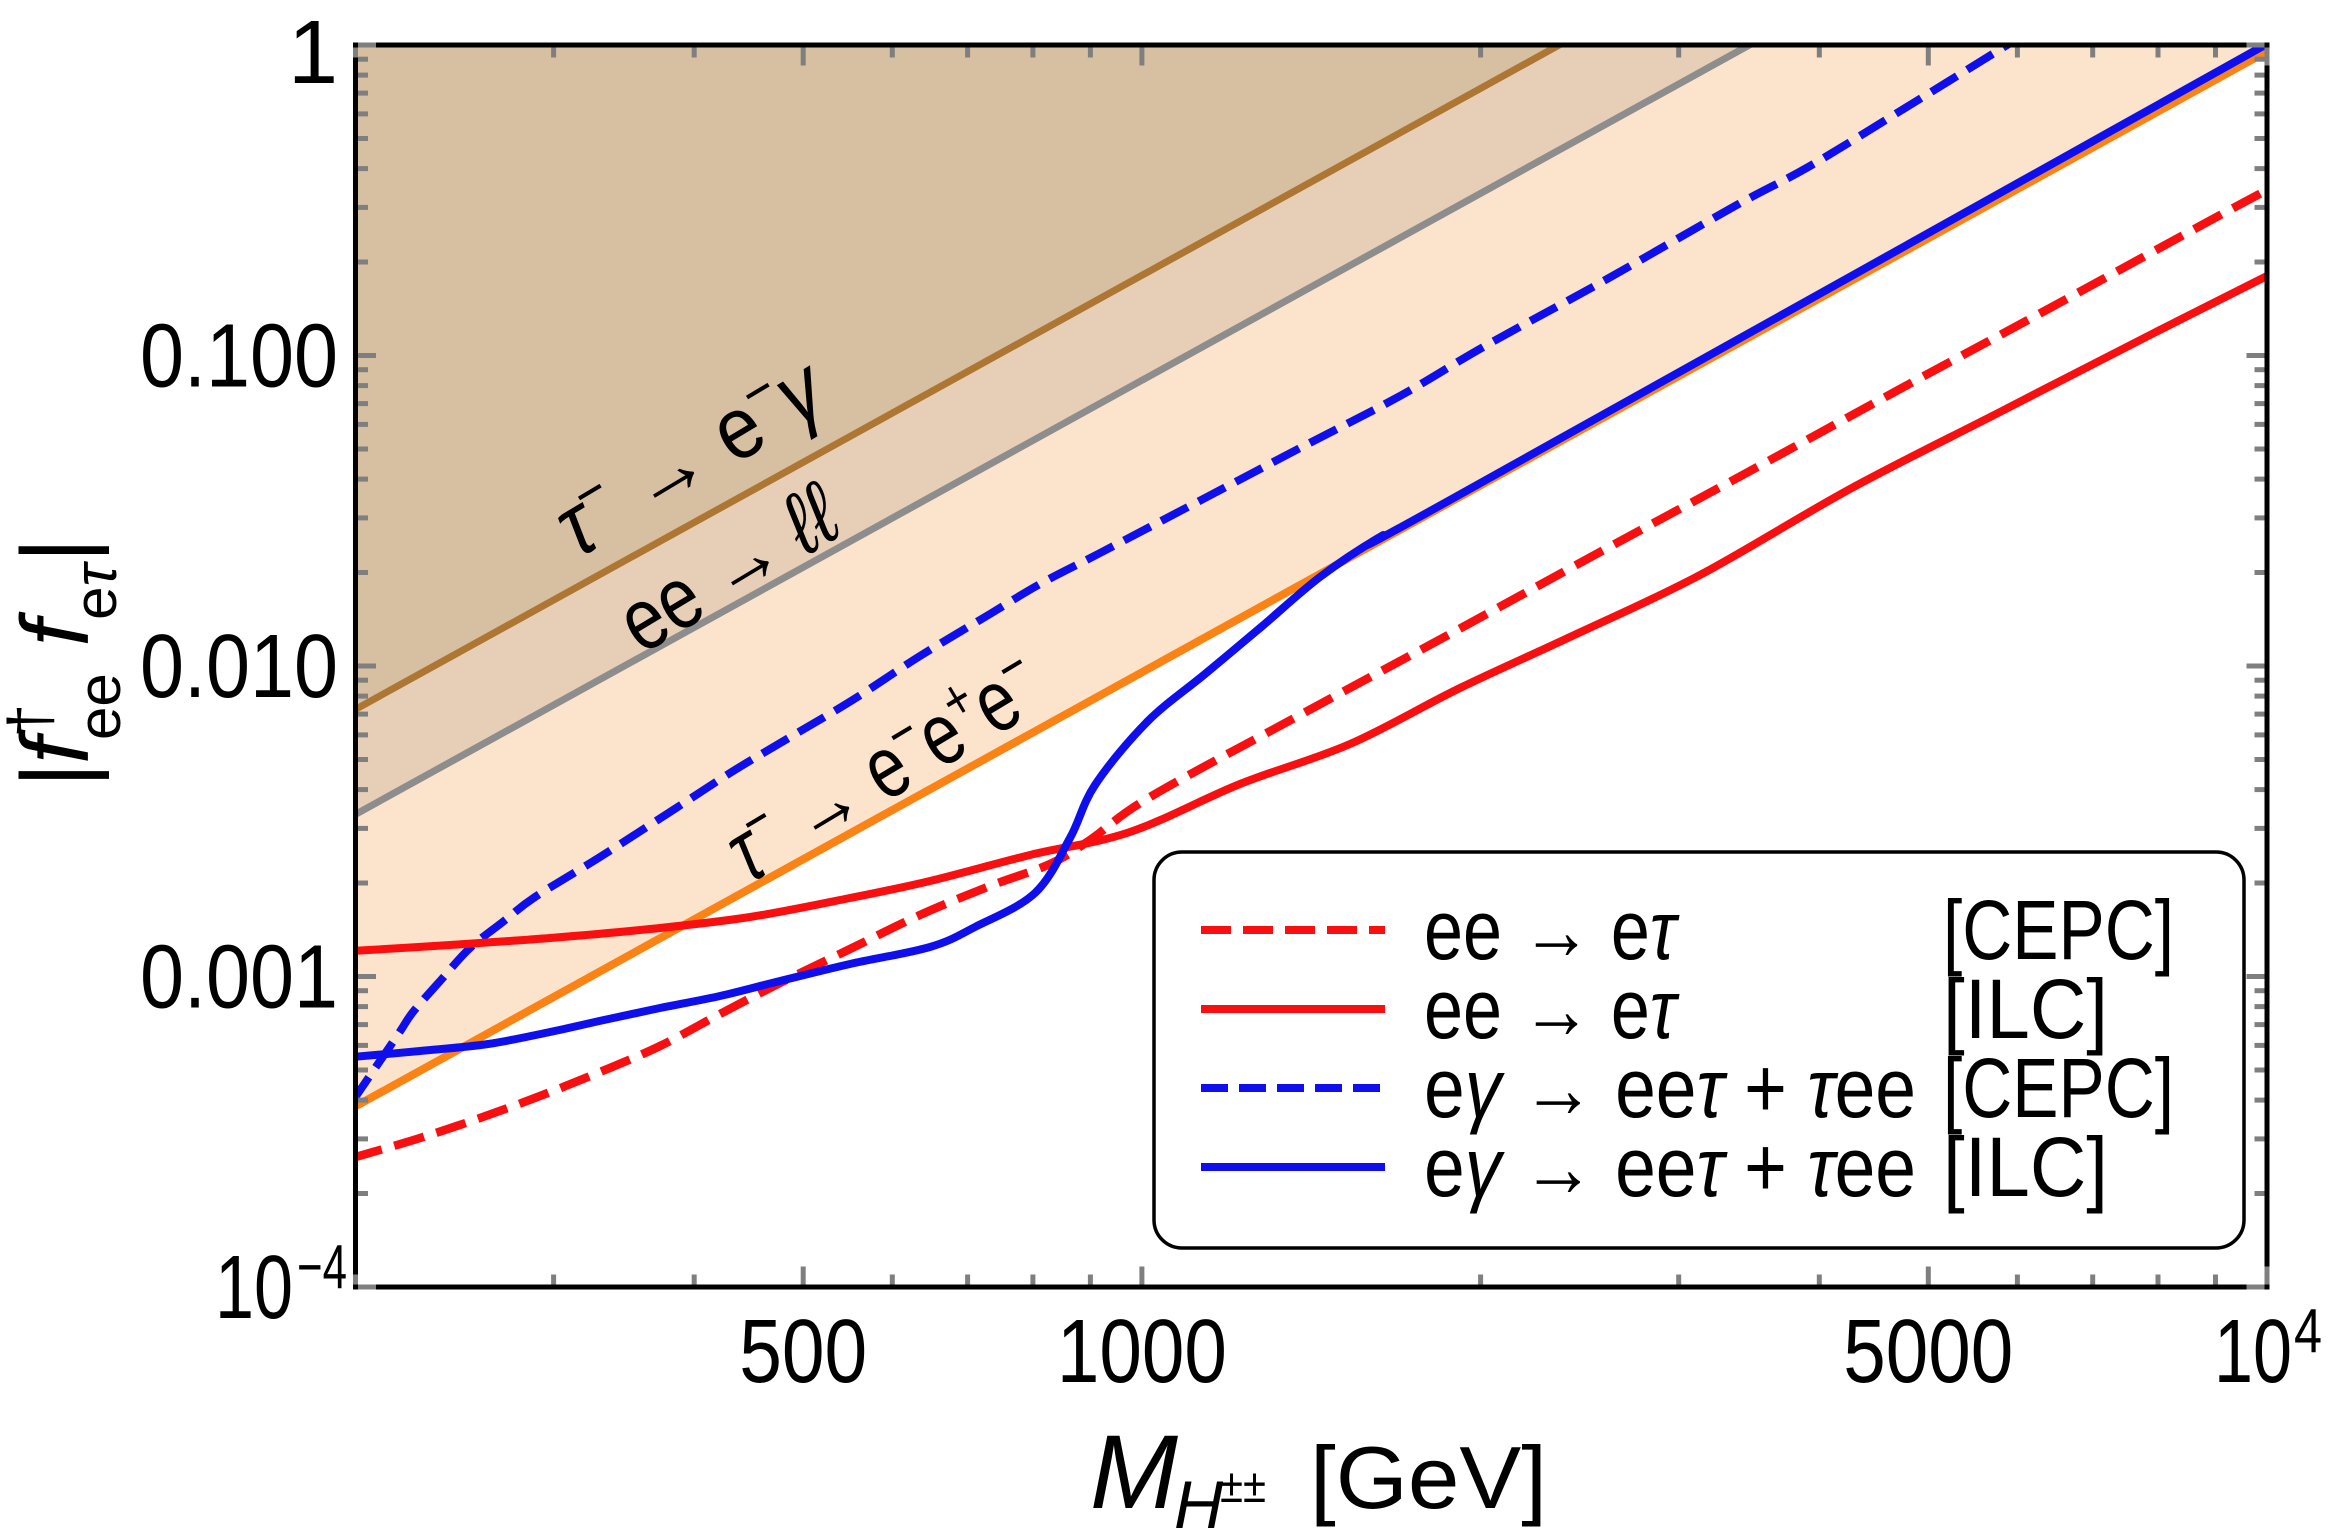 The image size is (2331, 1537). I want to click on svg-text: 0.001, so click(239, 978).